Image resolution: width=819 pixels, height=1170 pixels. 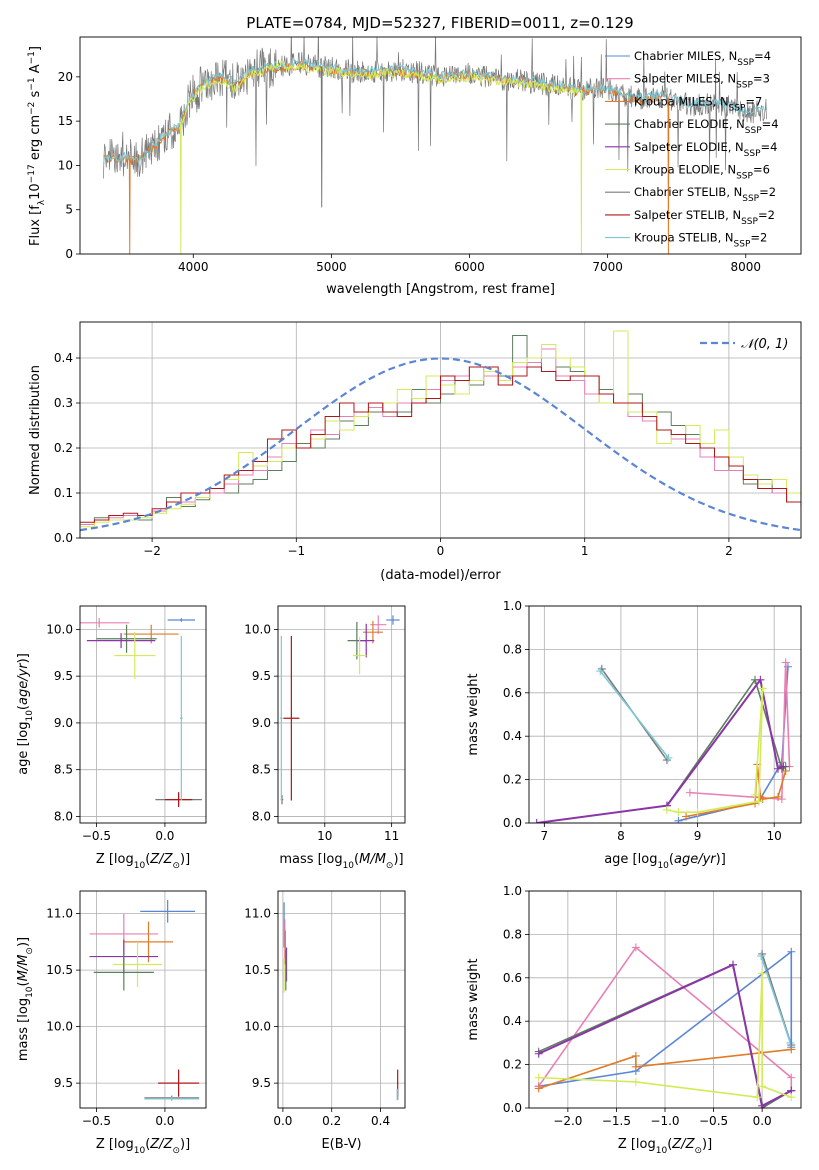 What do you see at coordinates (35, 430) in the screenshot?
I see `y-axis-label: Normed distribution` at bounding box center [35, 430].